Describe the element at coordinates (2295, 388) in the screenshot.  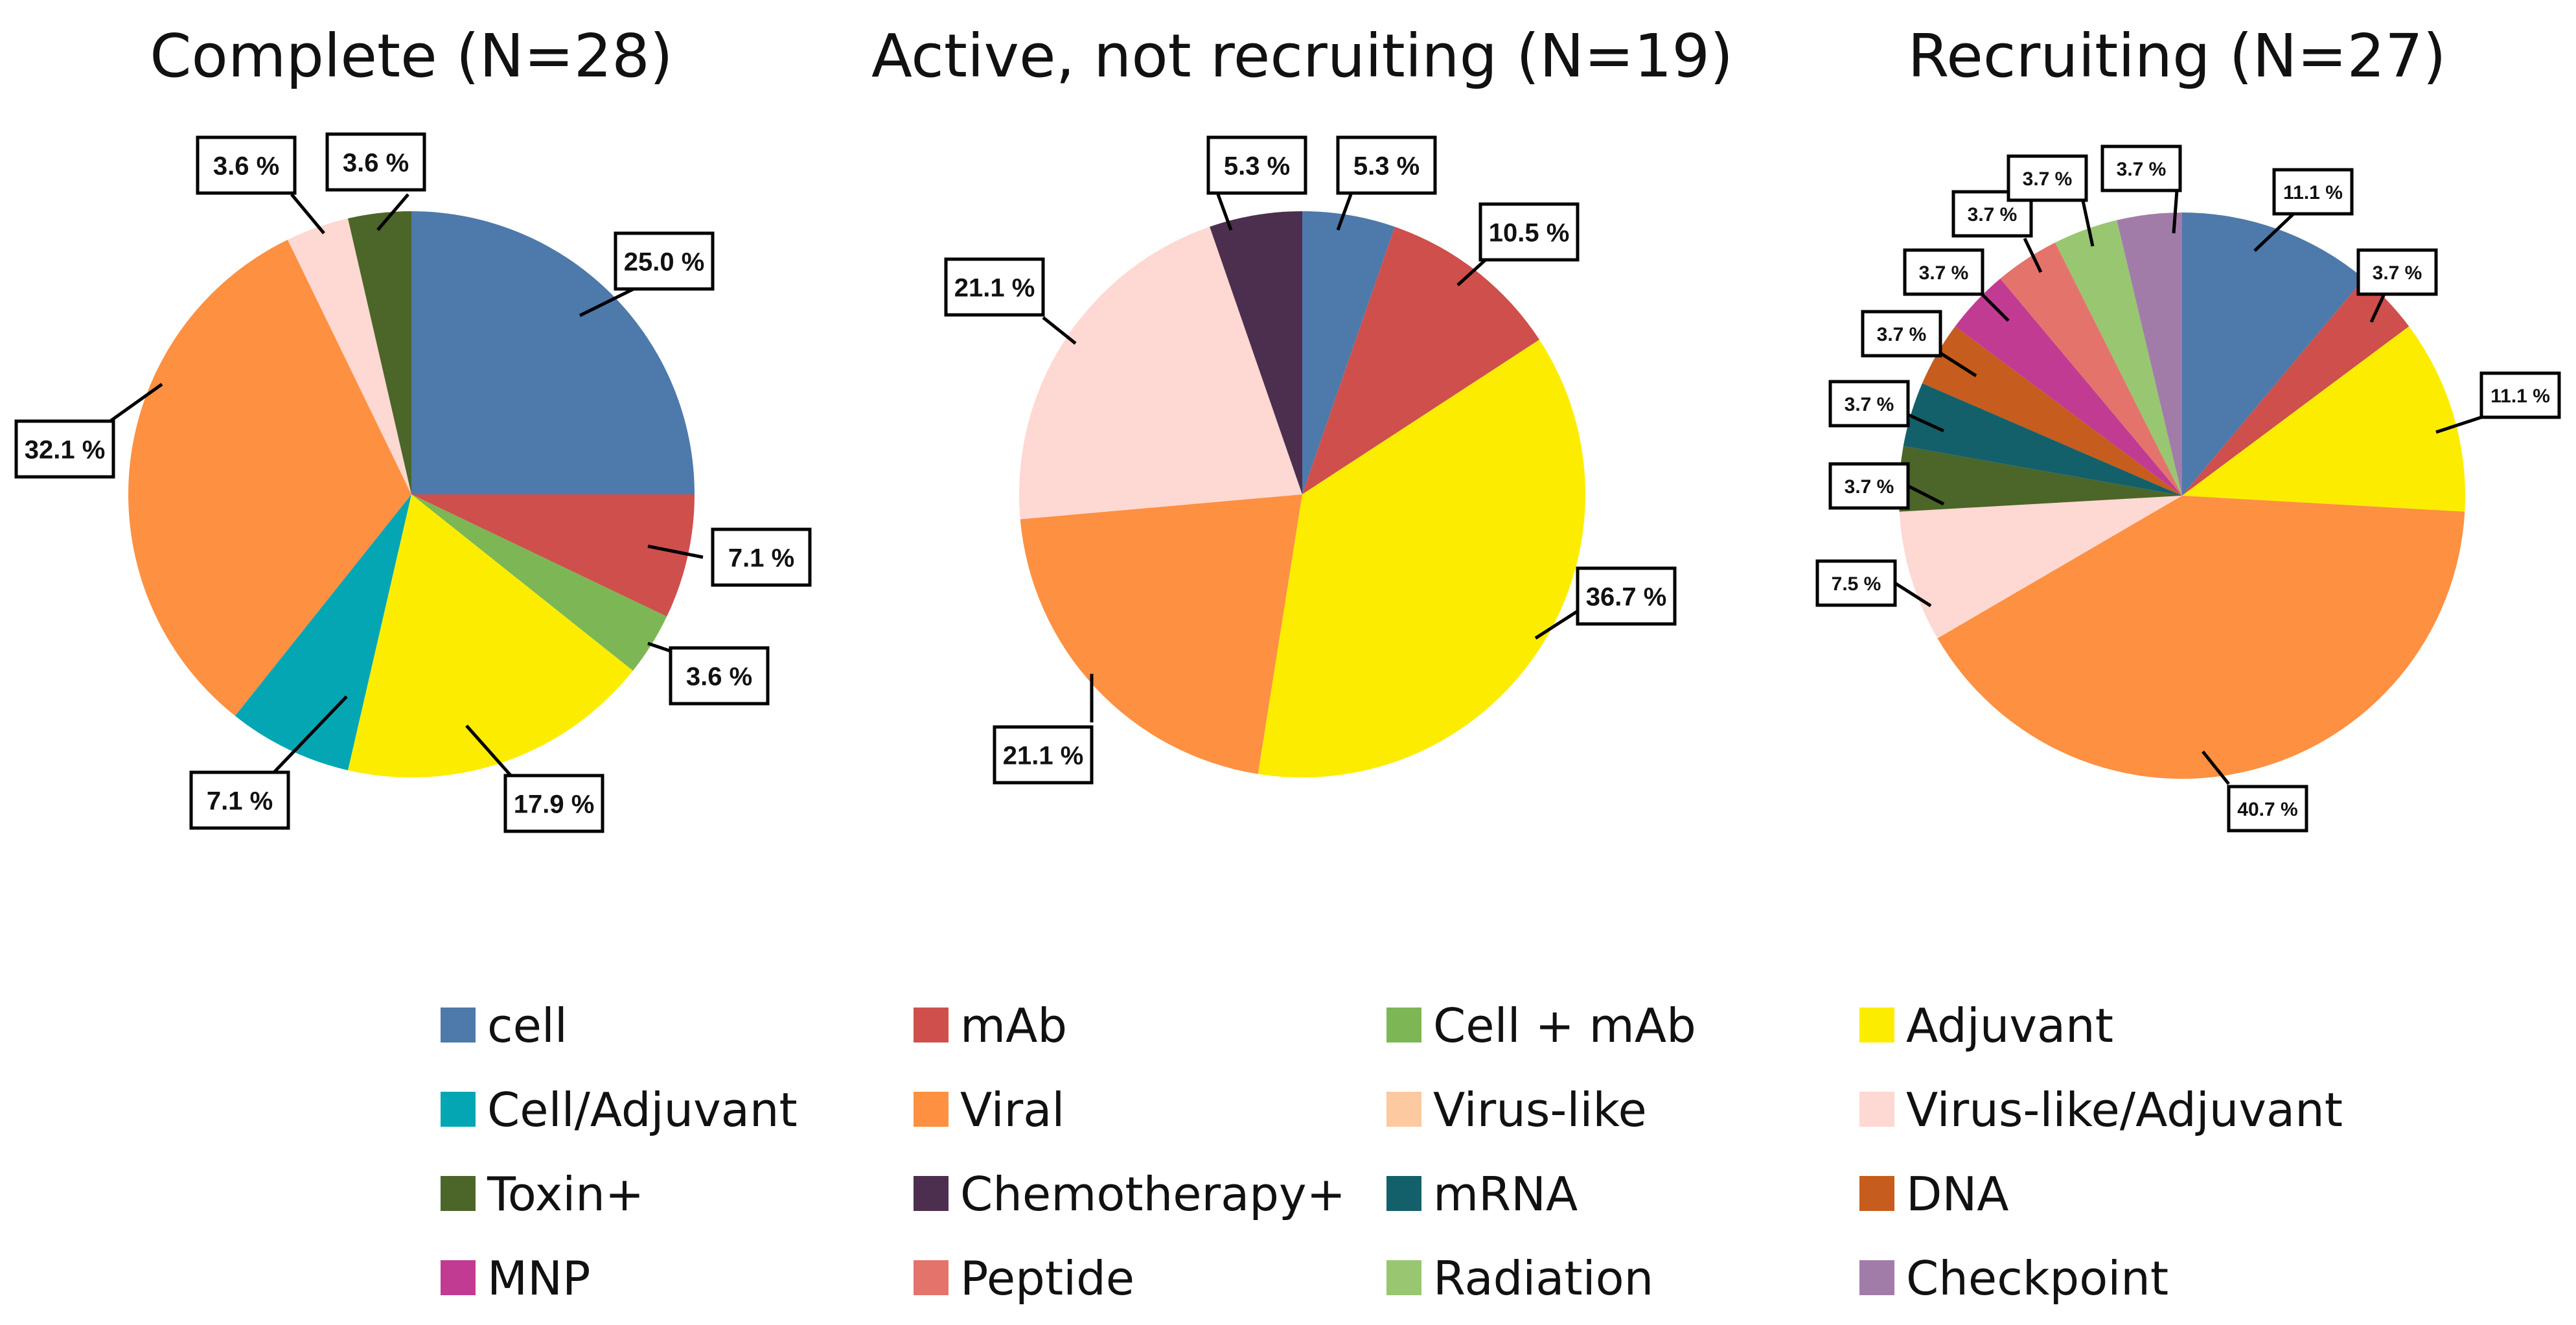
I see `pie-slice-mab` at that location.